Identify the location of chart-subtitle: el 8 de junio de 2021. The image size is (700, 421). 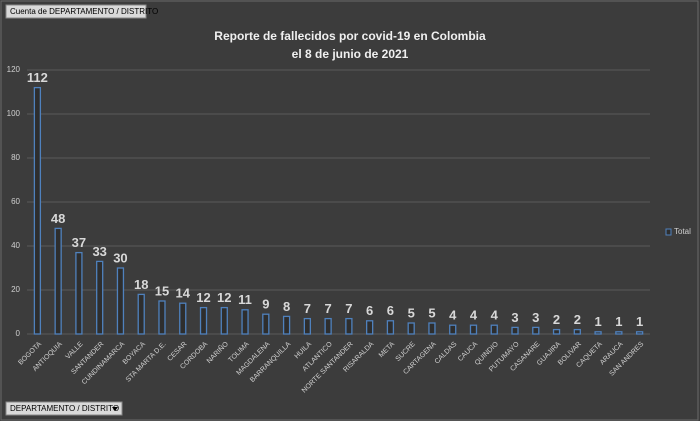
(350, 54).